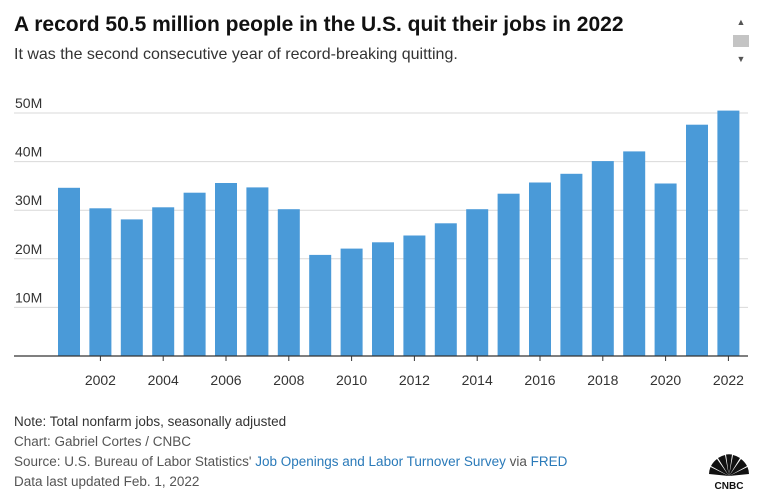 The width and height of the screenshot is (768, 500). Describe the element at coordinates (194, 274) in the screenshot. I see `bar-2005` at that location.